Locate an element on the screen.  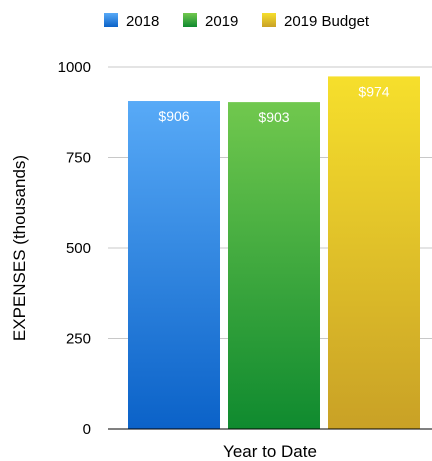
legend-label-2019-budget: 2019 Budget is located at coordinates (327, 21).